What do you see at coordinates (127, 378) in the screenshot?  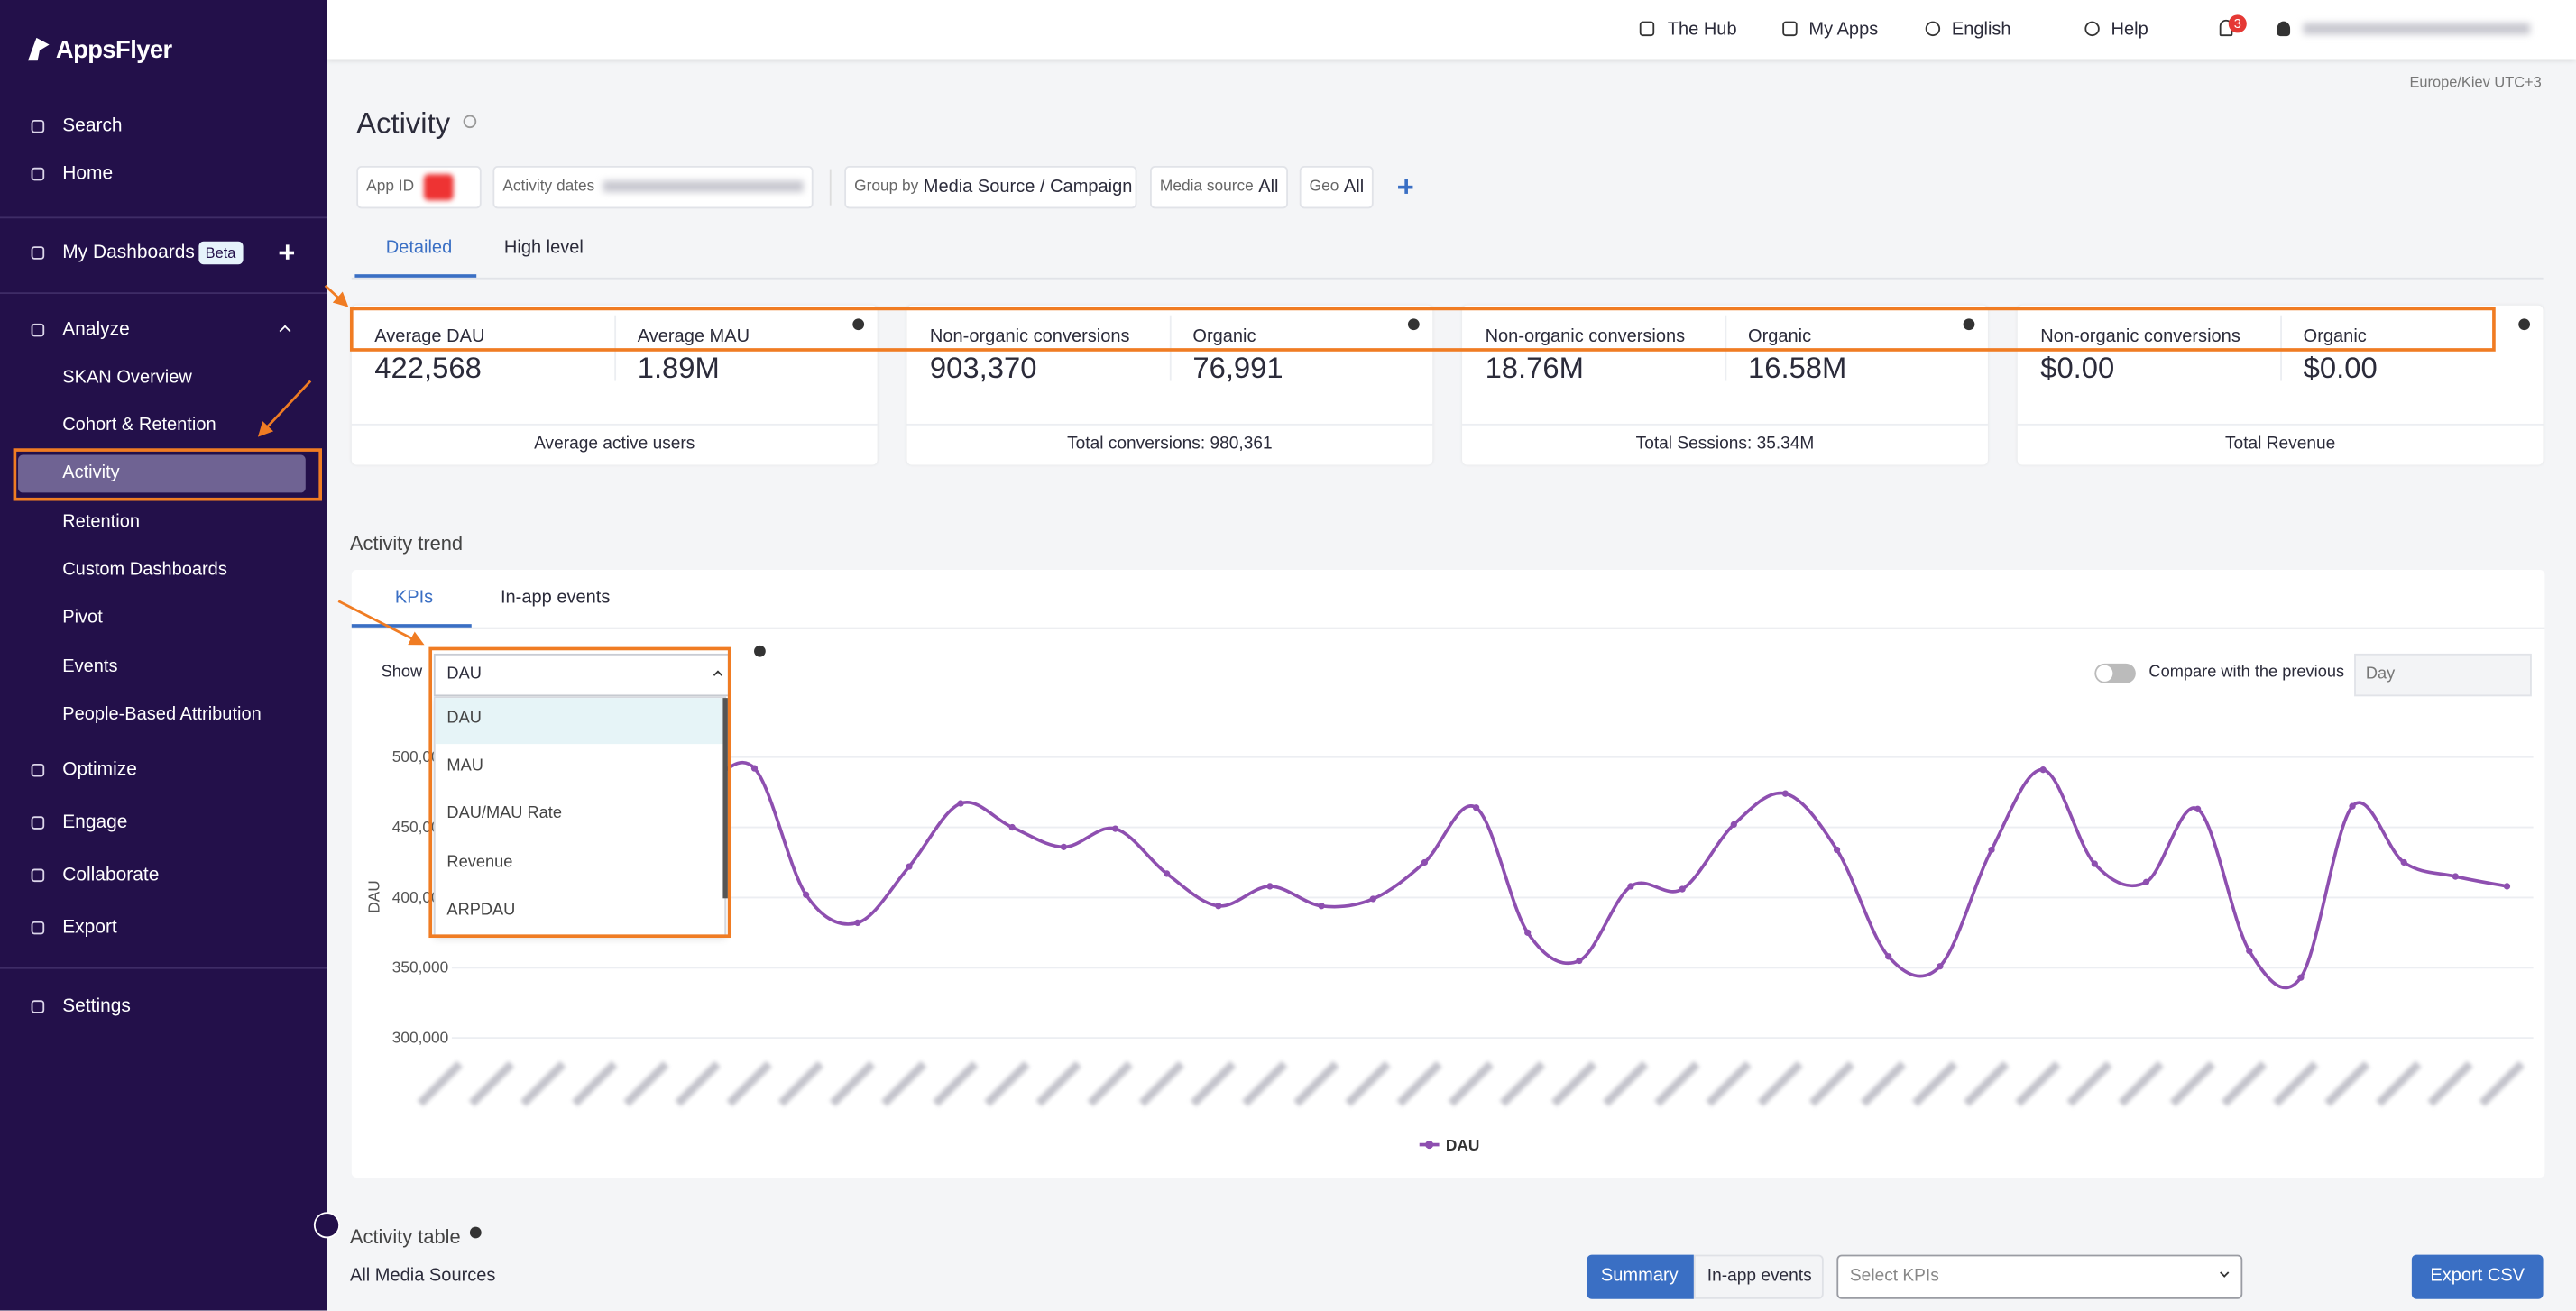 I see `nav-sub-item: SKAN Overview` at bounding box center [127, 378].